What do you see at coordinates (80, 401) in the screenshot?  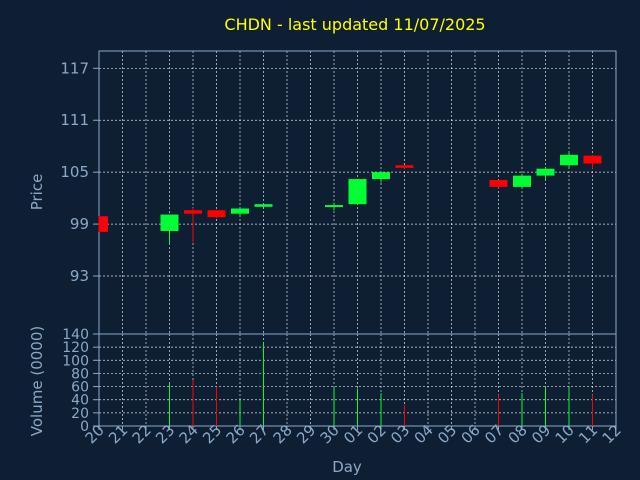 I see `volume-tick-label: 40` at bounding box center [80, 401].